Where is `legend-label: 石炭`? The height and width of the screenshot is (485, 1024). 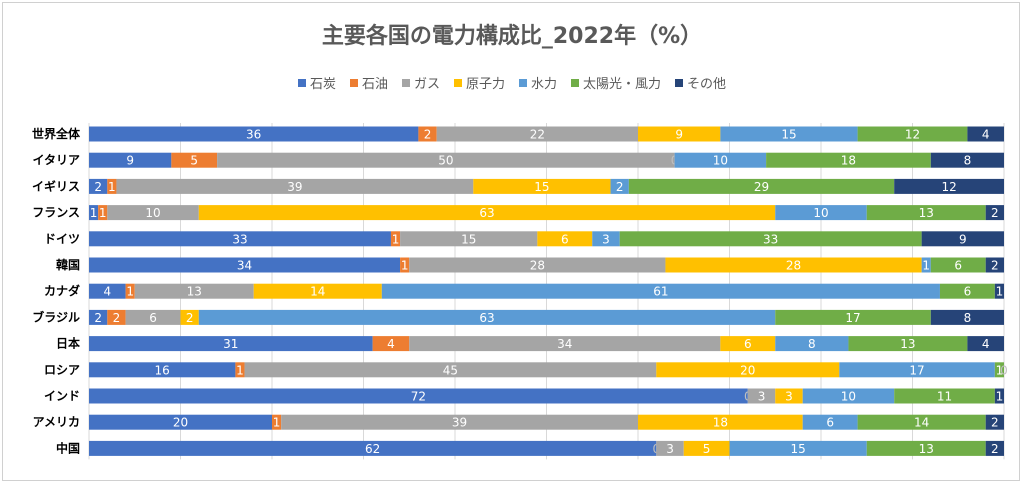 legend-label: 石炭 is located at coordinates (323, 84).